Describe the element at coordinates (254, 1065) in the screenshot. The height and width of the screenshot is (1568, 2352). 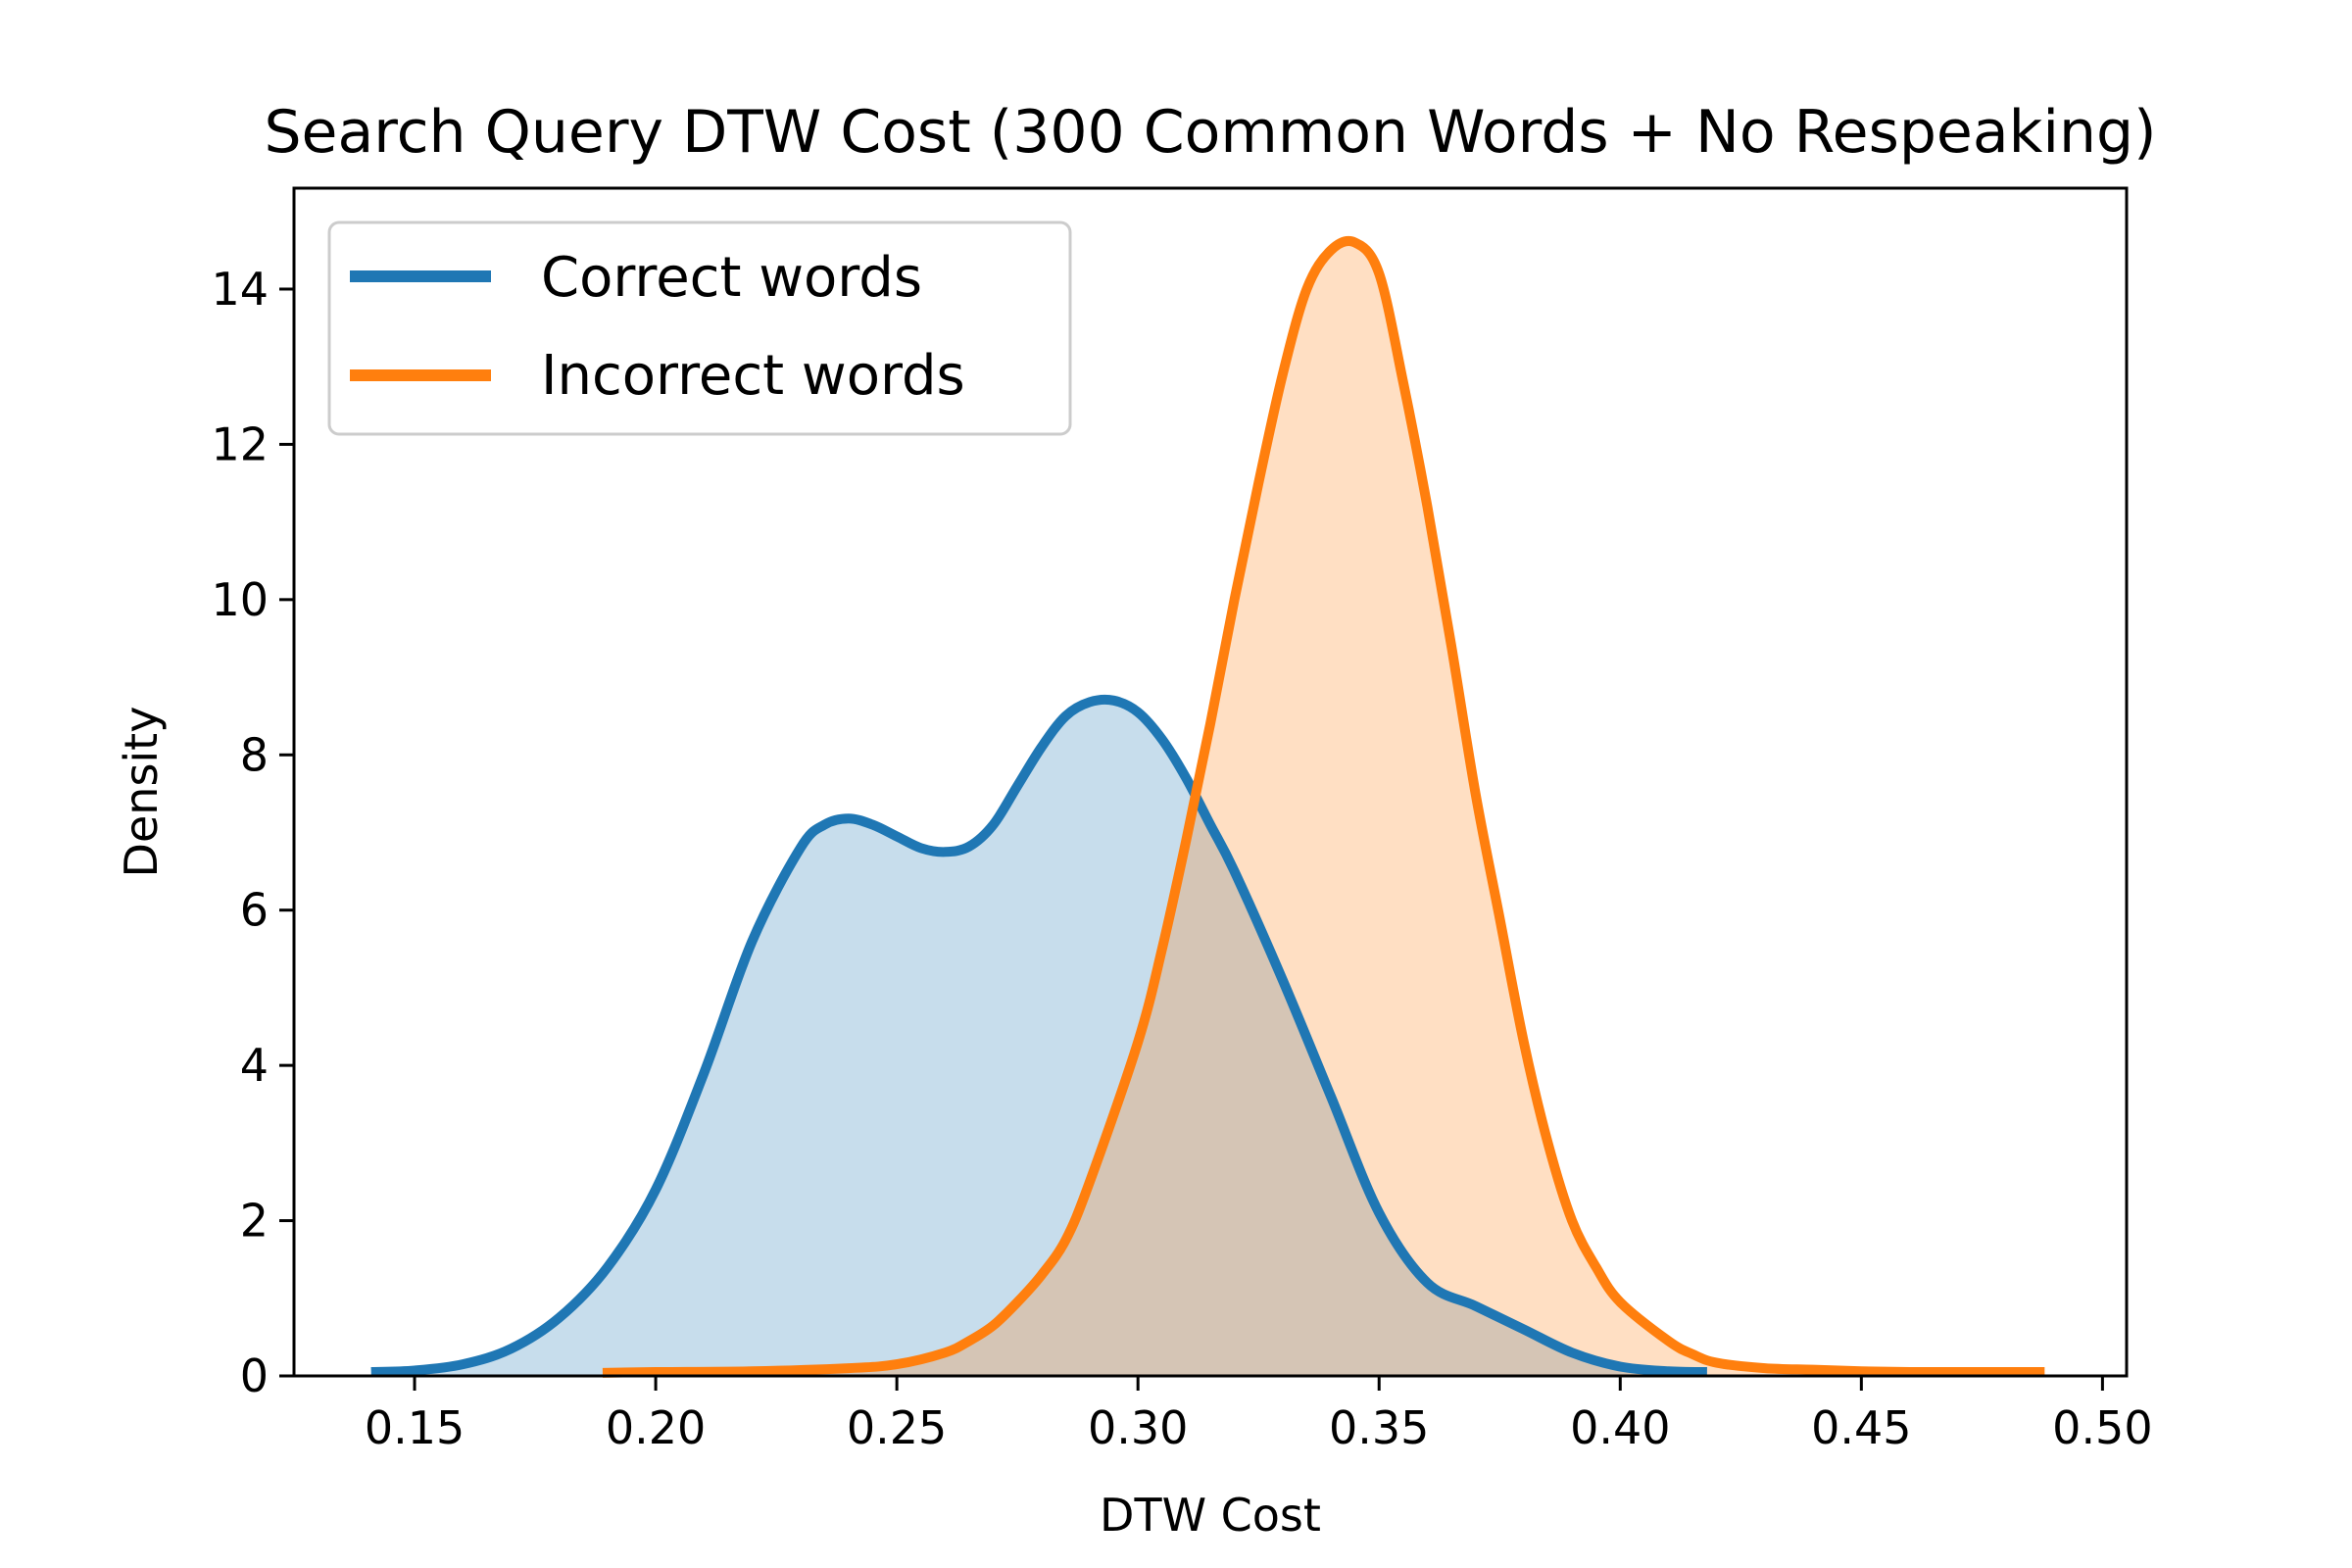
I see `y-tick-label: 4` at that location.